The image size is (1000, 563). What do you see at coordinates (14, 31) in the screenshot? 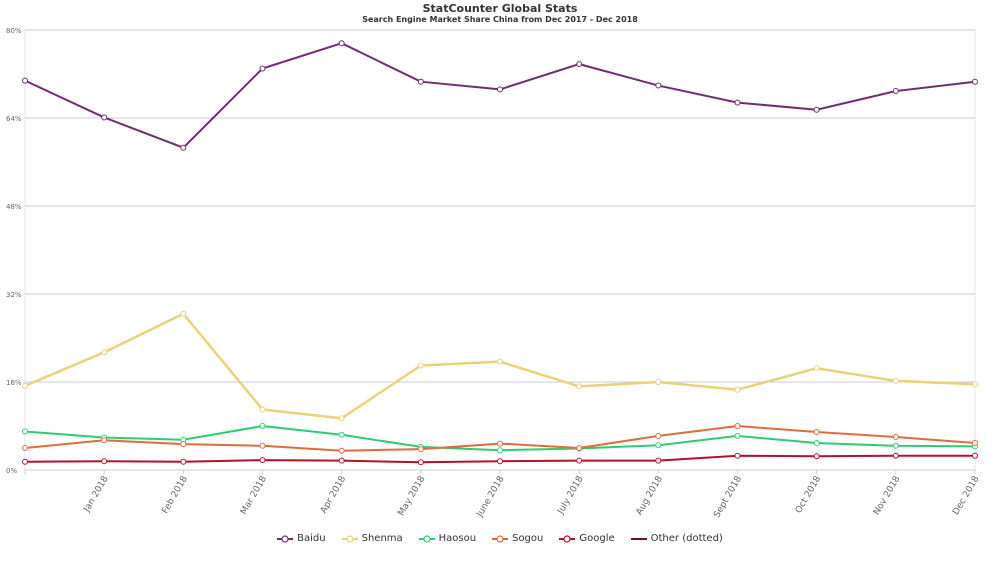
I see `y-tick-label: 80%` at bounding box center [14, 31].